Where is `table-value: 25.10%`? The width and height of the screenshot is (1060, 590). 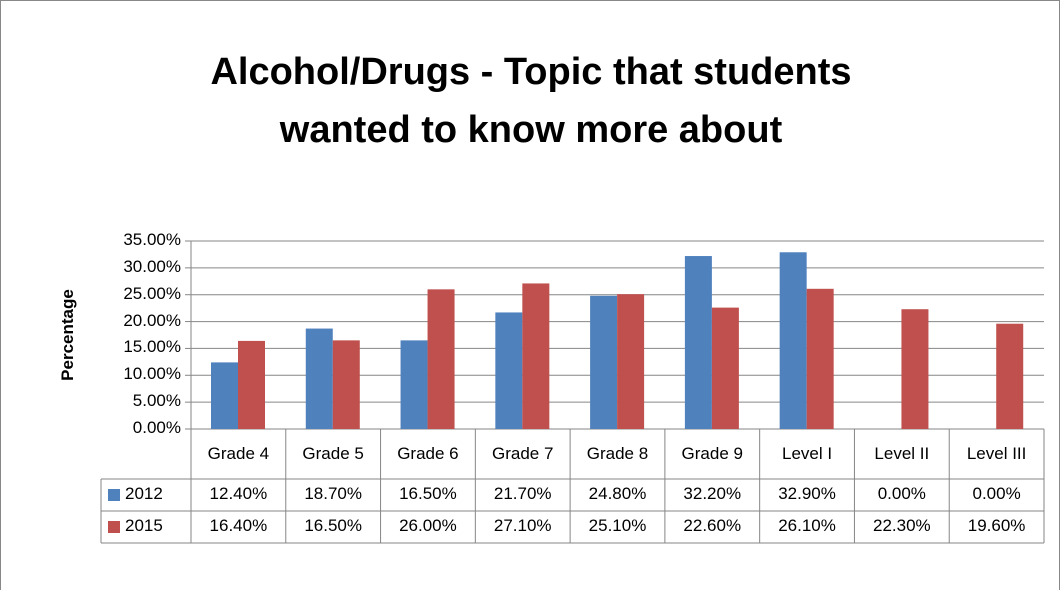 table-value: 25.10% is located at coordinates (617, 525).